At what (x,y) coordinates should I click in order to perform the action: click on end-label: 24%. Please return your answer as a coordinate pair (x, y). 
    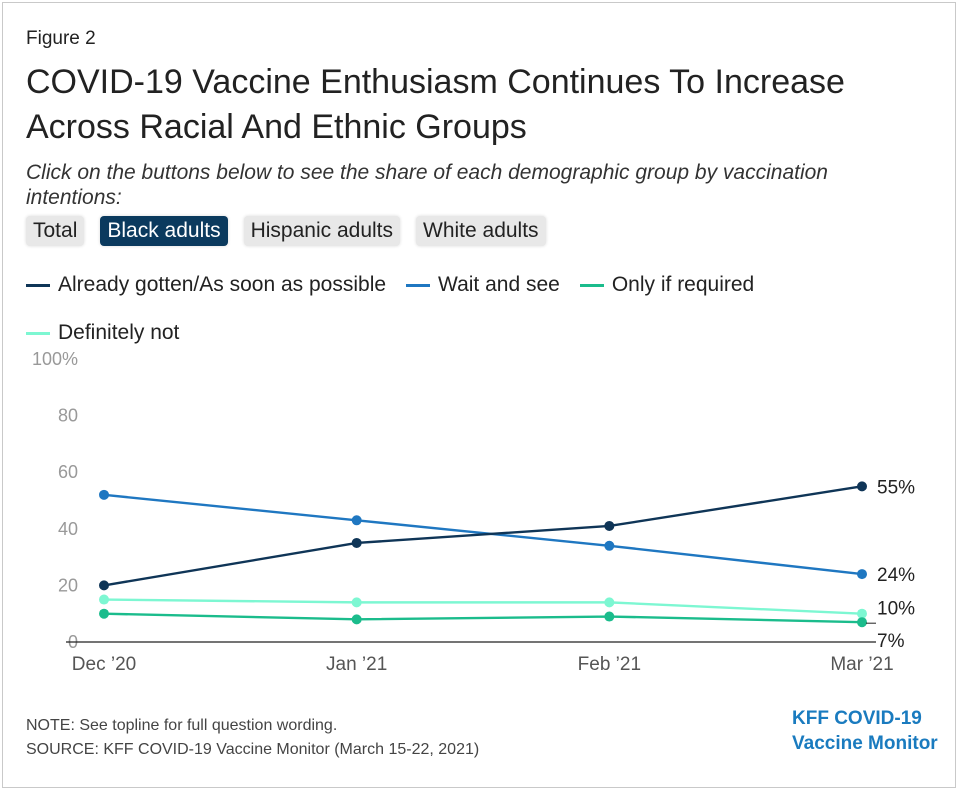
    Looking at the image, I should click on (896, 575).